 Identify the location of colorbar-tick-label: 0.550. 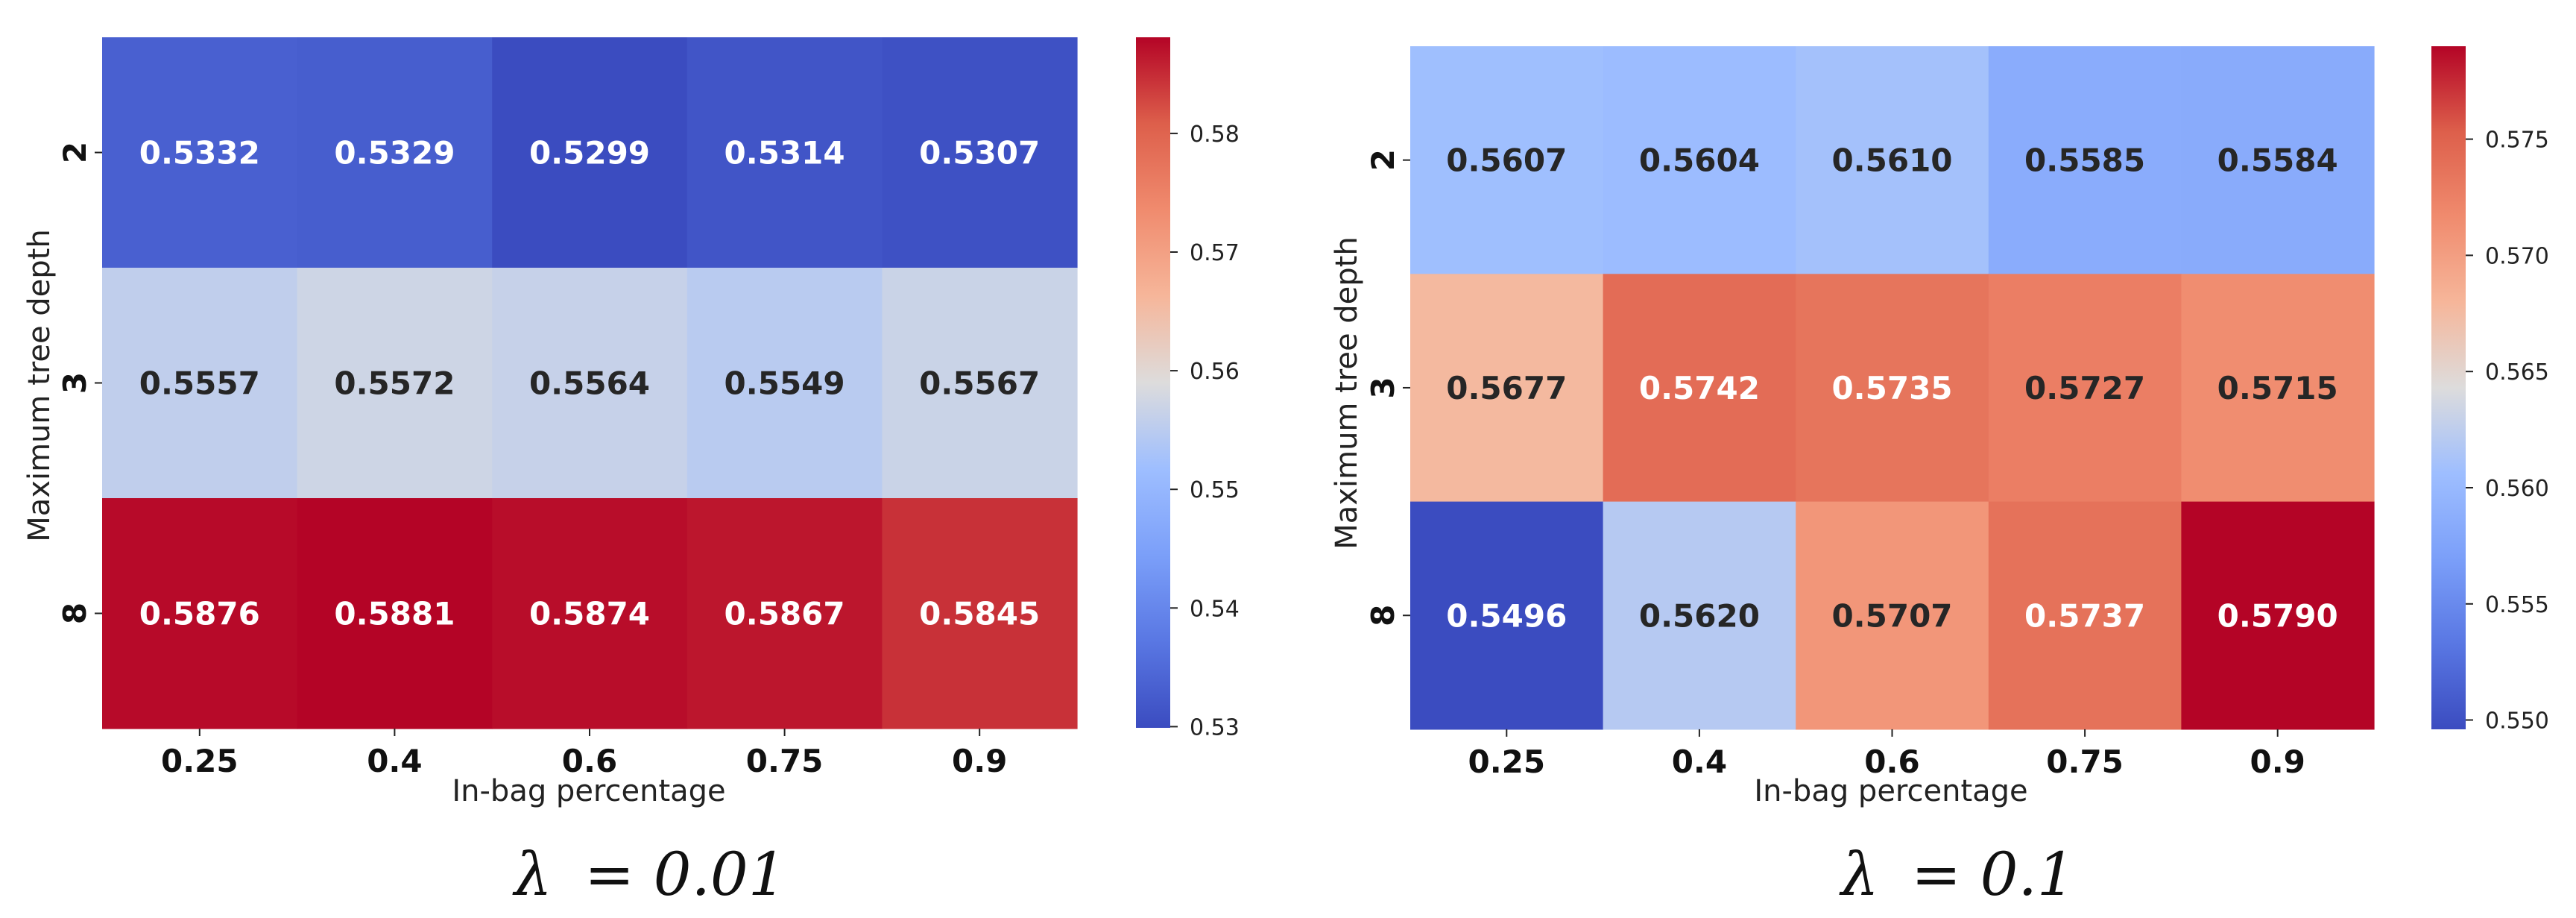
(2517, 721).